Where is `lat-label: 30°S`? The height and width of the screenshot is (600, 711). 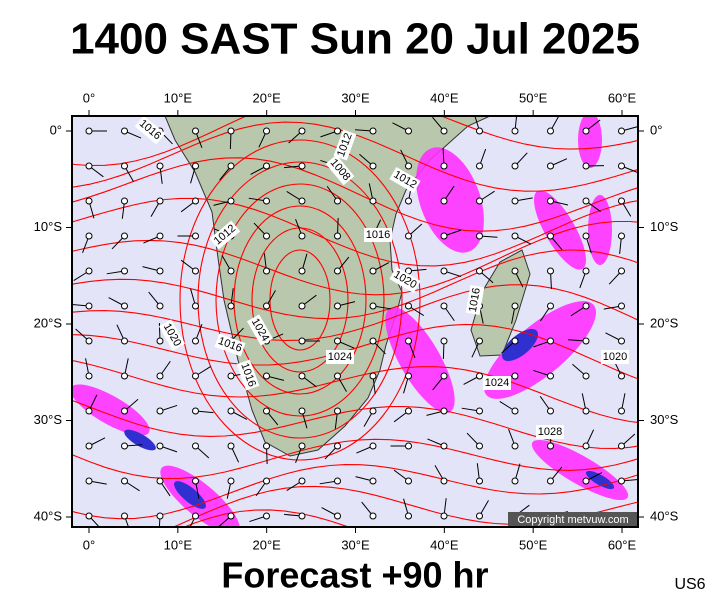
lat-label: 30°S is located at coordinates (48, 419).